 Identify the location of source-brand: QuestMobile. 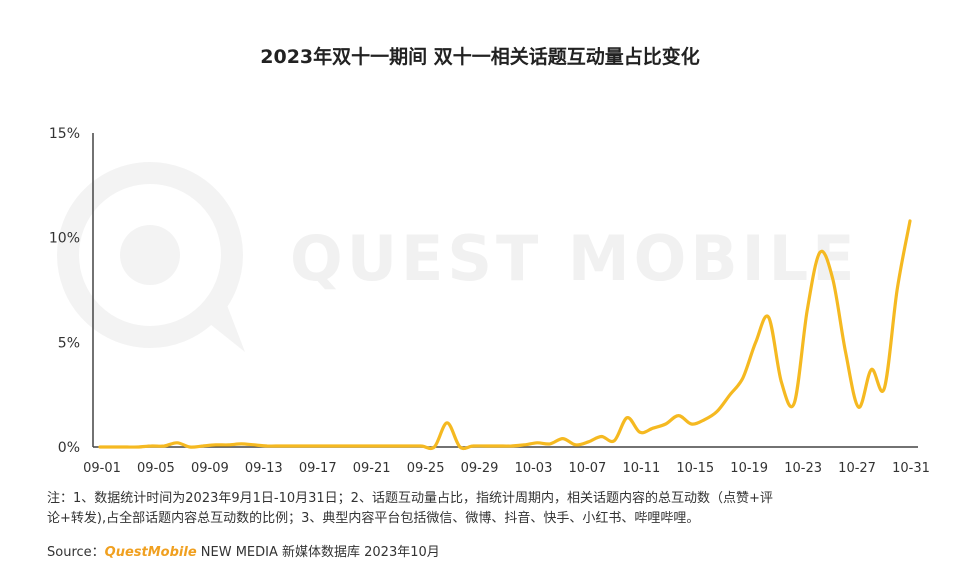
(150, 552).